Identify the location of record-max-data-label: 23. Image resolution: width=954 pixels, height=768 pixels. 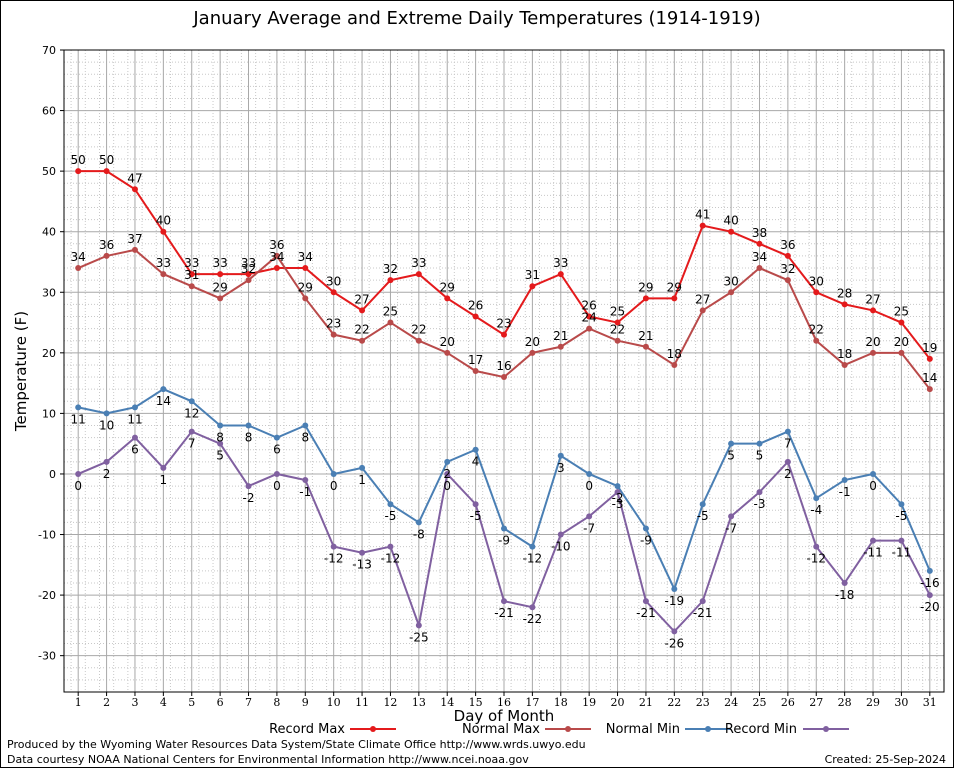
(503, 324).